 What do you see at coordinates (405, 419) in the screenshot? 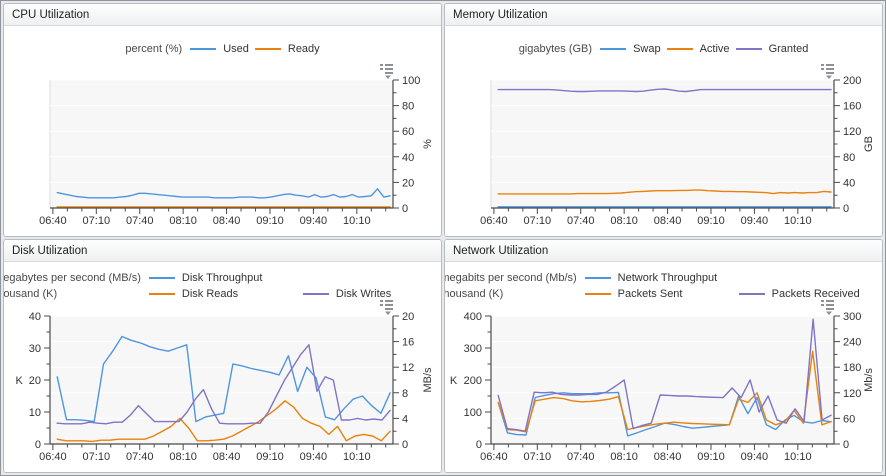
I see `svg-text: 4` at bounding box center [405, 419].